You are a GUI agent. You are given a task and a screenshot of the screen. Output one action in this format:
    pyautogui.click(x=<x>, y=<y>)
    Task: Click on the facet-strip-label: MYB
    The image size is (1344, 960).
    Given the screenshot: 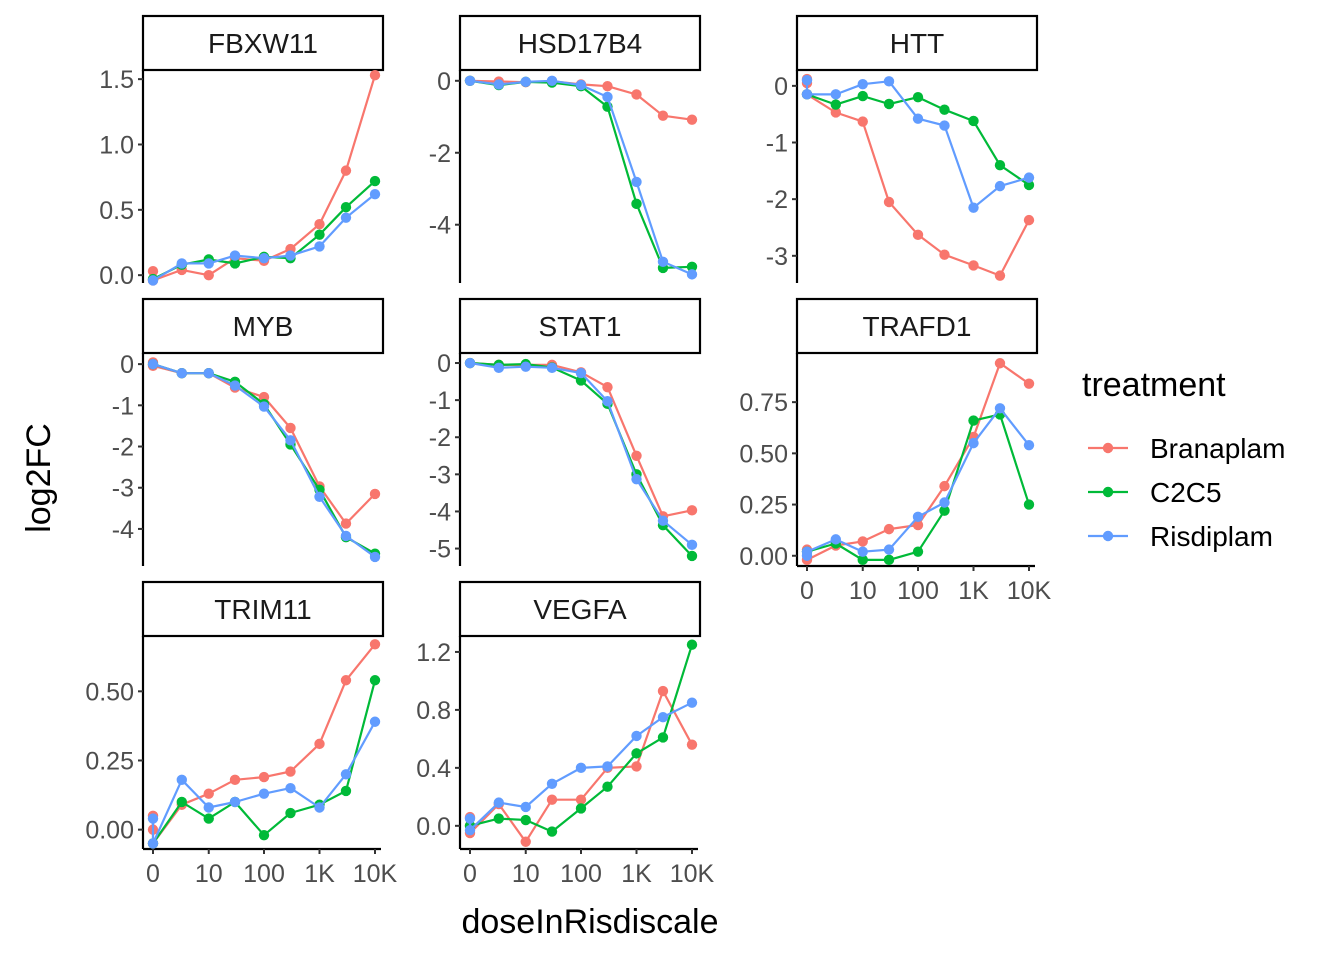 What is the action you would take?
    pyautogui.click(x=263, y=326)
    